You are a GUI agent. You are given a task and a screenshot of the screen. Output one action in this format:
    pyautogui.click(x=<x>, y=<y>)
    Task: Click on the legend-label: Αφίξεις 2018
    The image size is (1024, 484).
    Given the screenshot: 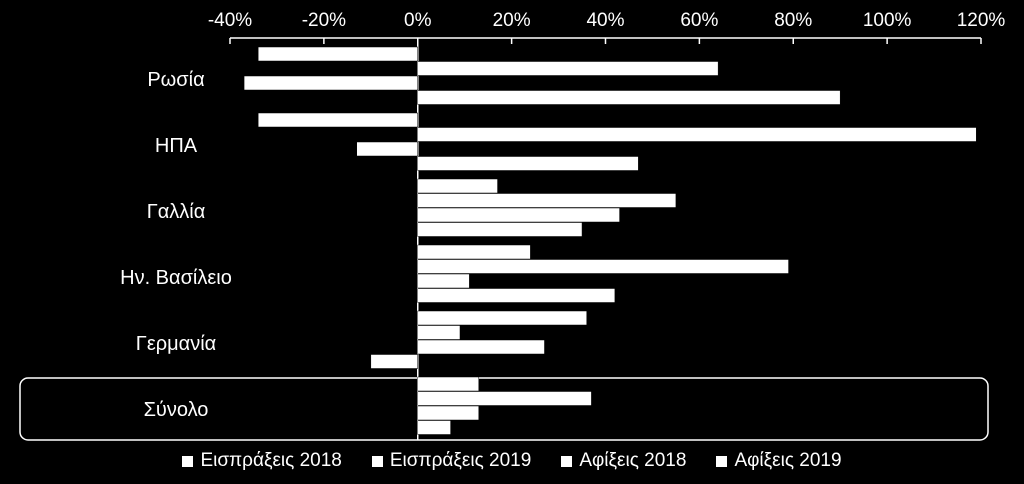 What is the action you would take?
    pyautogui.click(x=633, y=460)
    